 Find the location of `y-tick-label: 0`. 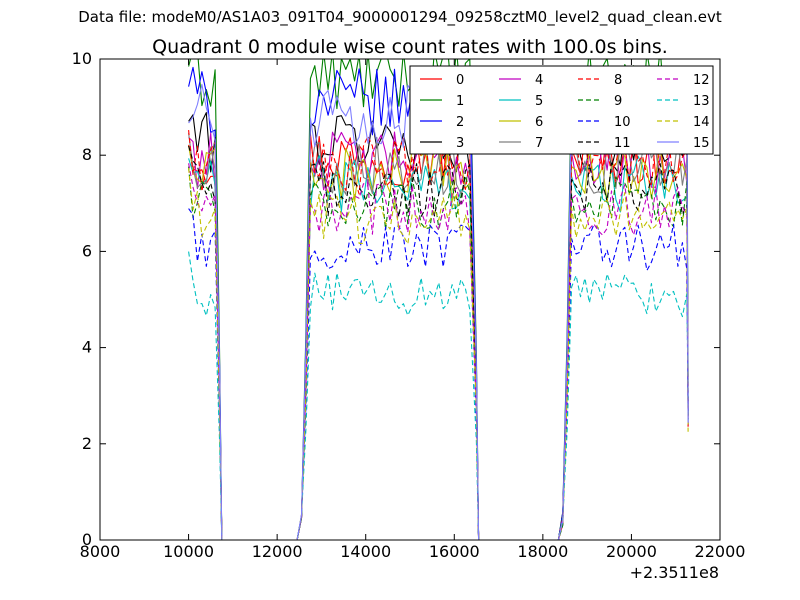

y-tick-label: 0 is located at coordinates (87, 539).